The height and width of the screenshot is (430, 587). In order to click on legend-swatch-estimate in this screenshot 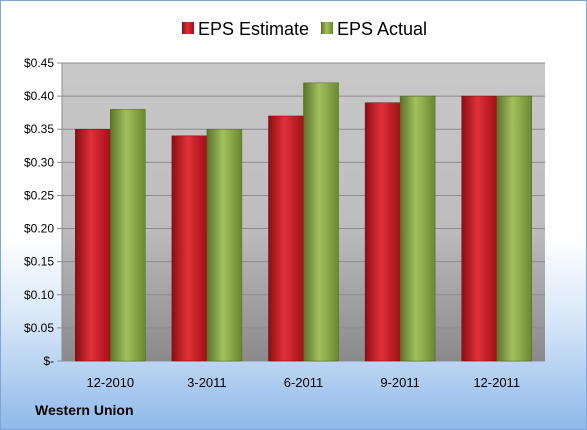, I will do `click(188, 28)`.